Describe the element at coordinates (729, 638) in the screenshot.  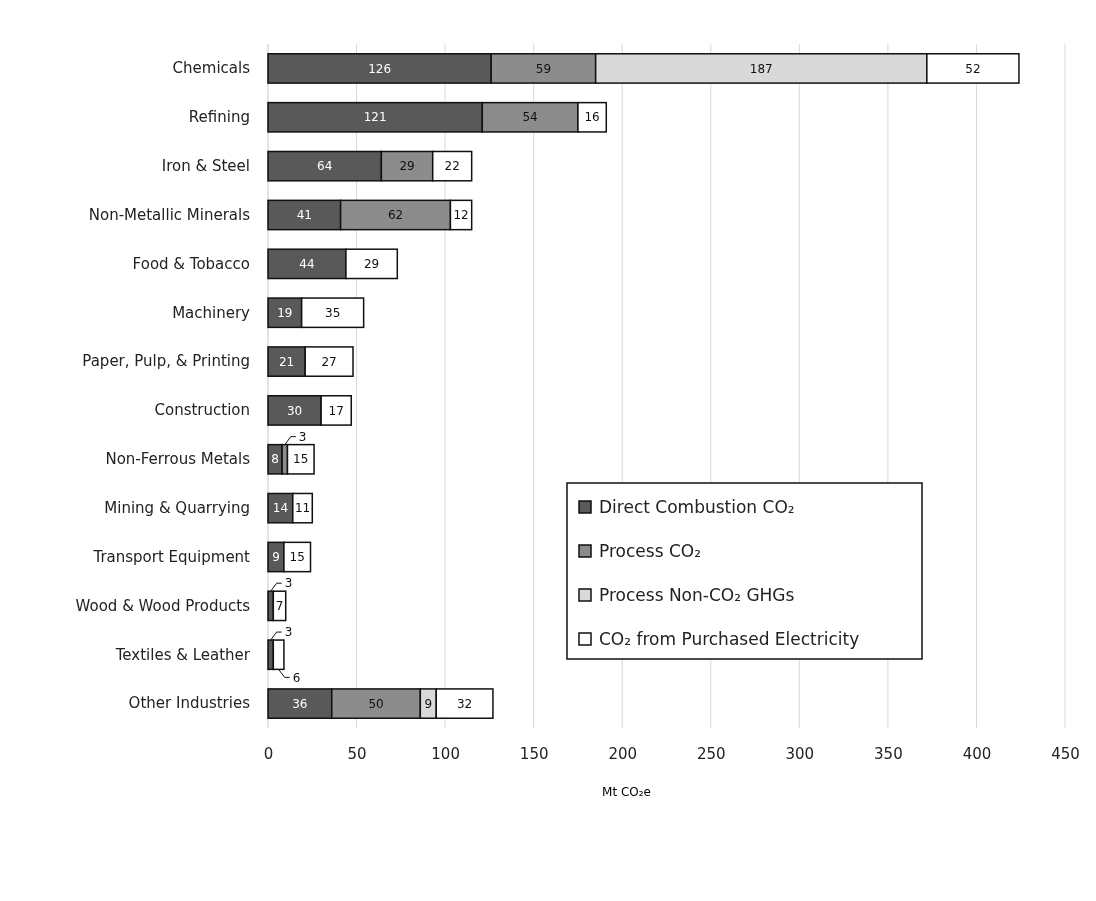
I see `legend-label: CO₂ from Purchased Electricity` at that location.